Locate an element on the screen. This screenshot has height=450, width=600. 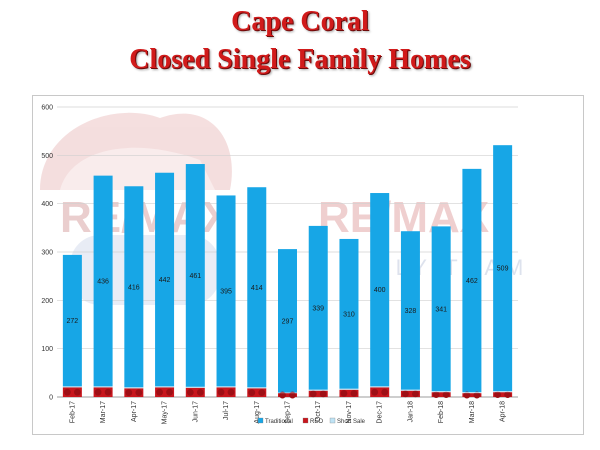
bar-value-label: 461 is located at coordinates (195, 276).